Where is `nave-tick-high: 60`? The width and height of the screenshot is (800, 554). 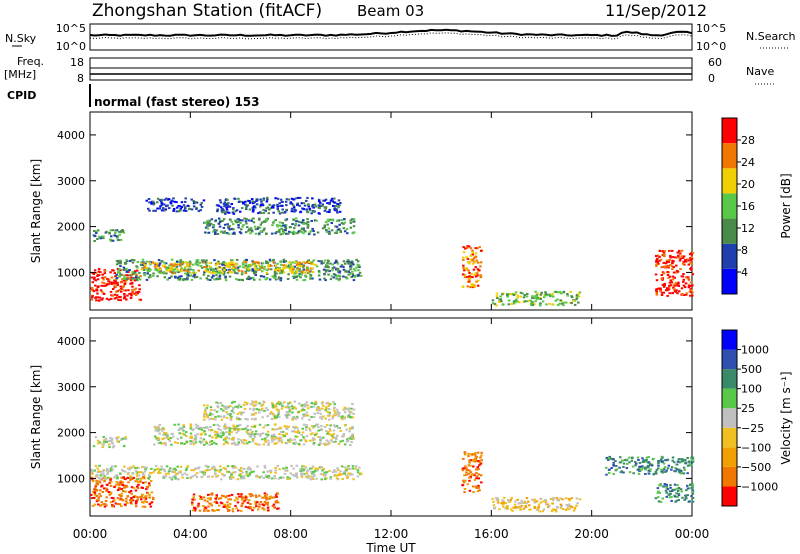 nave-tick-high: 60 is located at coordinates (715, 62).